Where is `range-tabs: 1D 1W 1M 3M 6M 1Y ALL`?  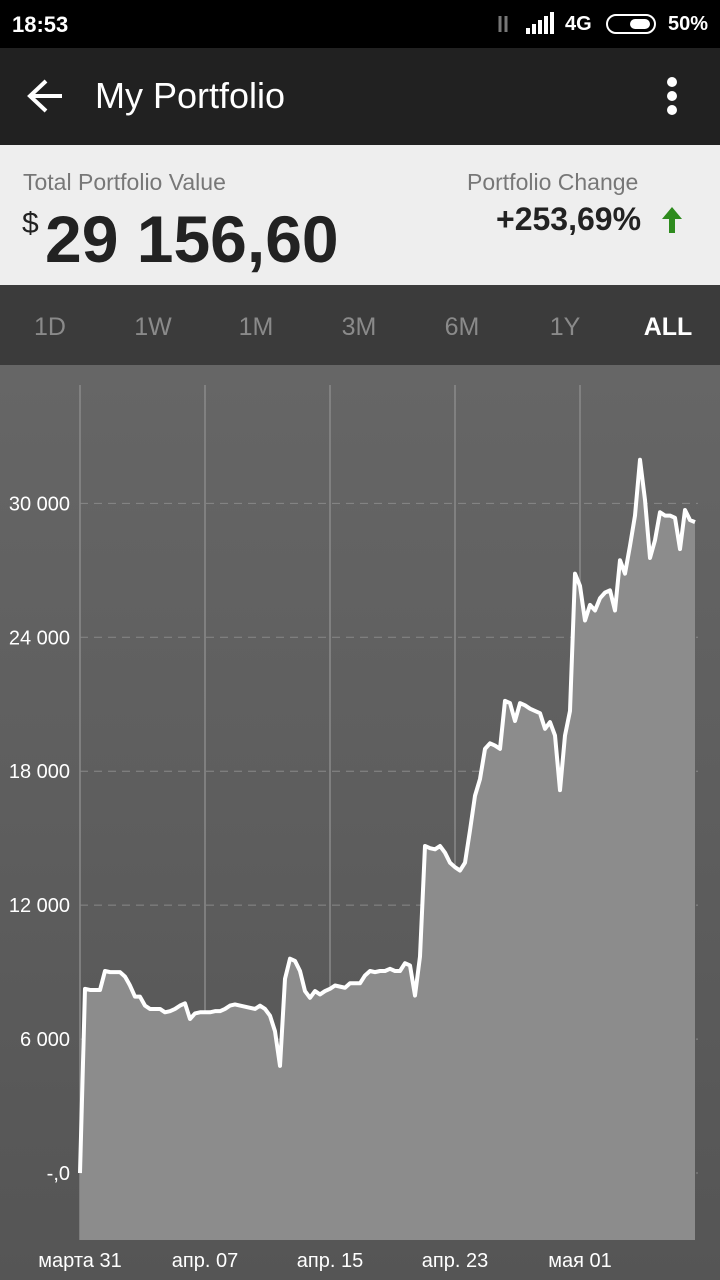 range-tabs: 1D 1W 1M 3M 6M 1Y ALL is located at coordinates (360, 325).